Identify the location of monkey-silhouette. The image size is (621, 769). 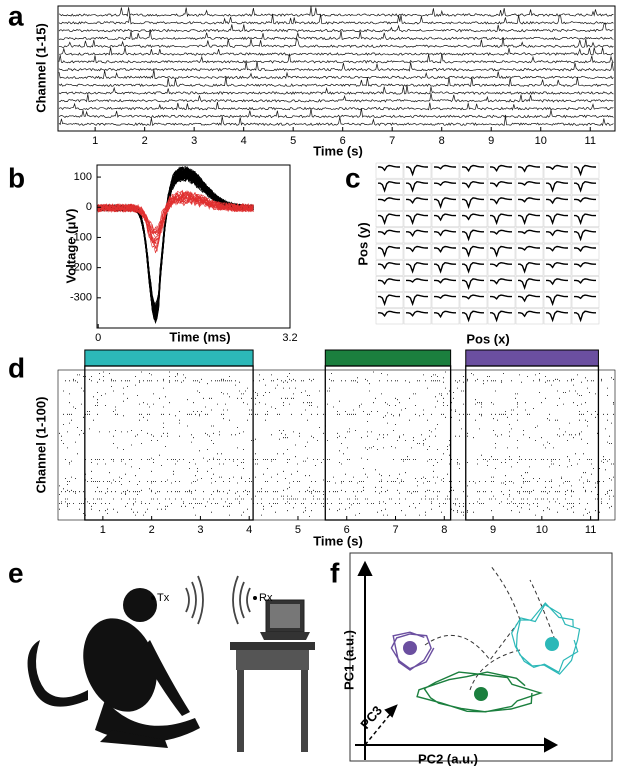
(113, 668).